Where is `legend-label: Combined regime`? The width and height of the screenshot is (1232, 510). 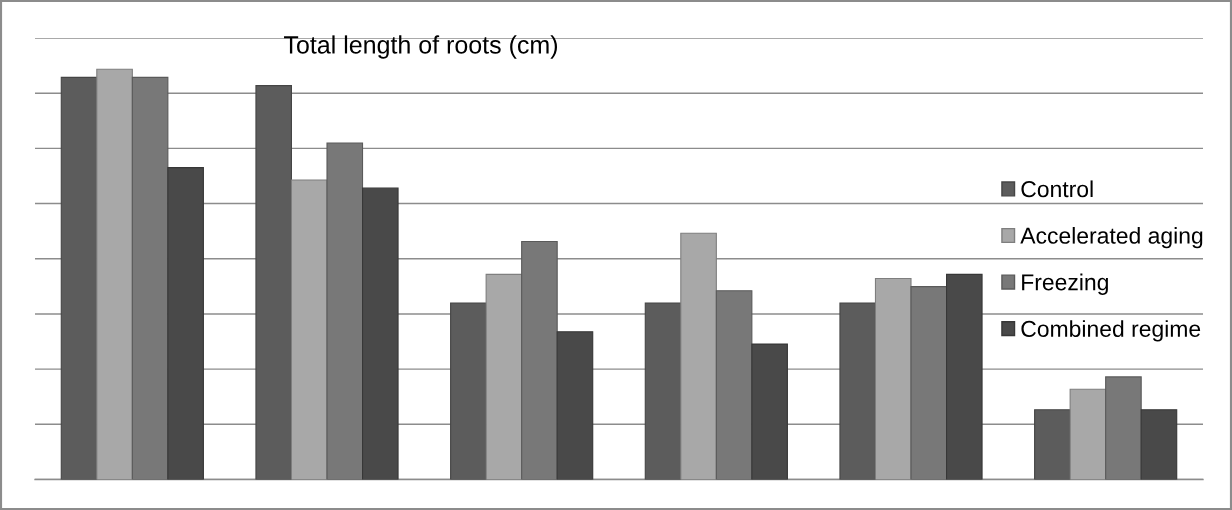 legend-label: Combined regime is located at coordinates (1111, 331).